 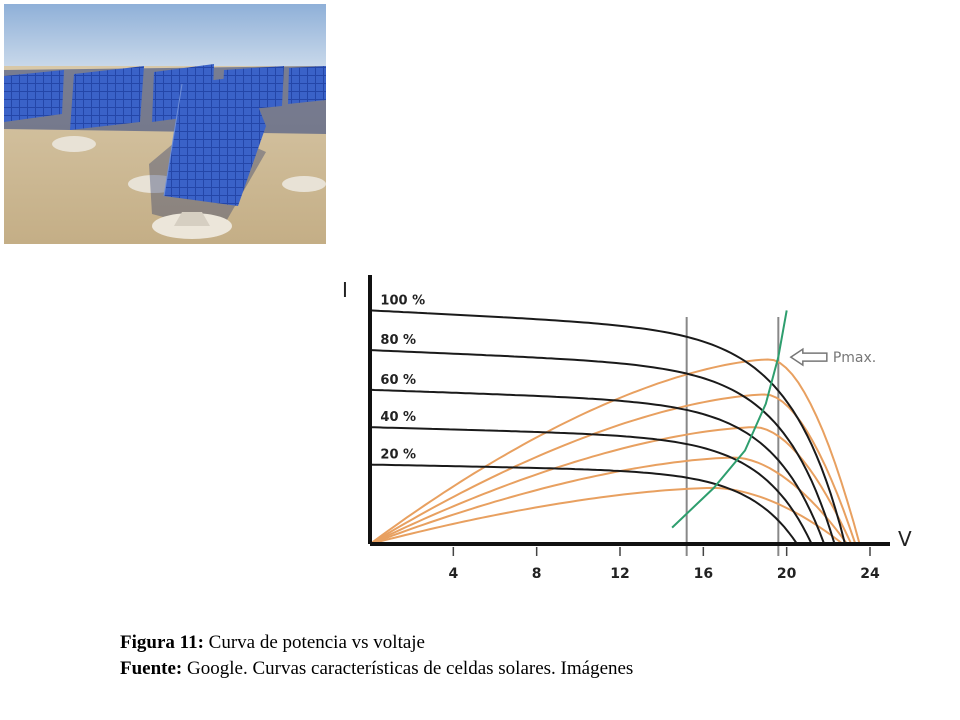 What do you see at coordinates (619, 574) in the screenshot?
I see `x-tick-label-3: 12` at bounding box center [619, 574].